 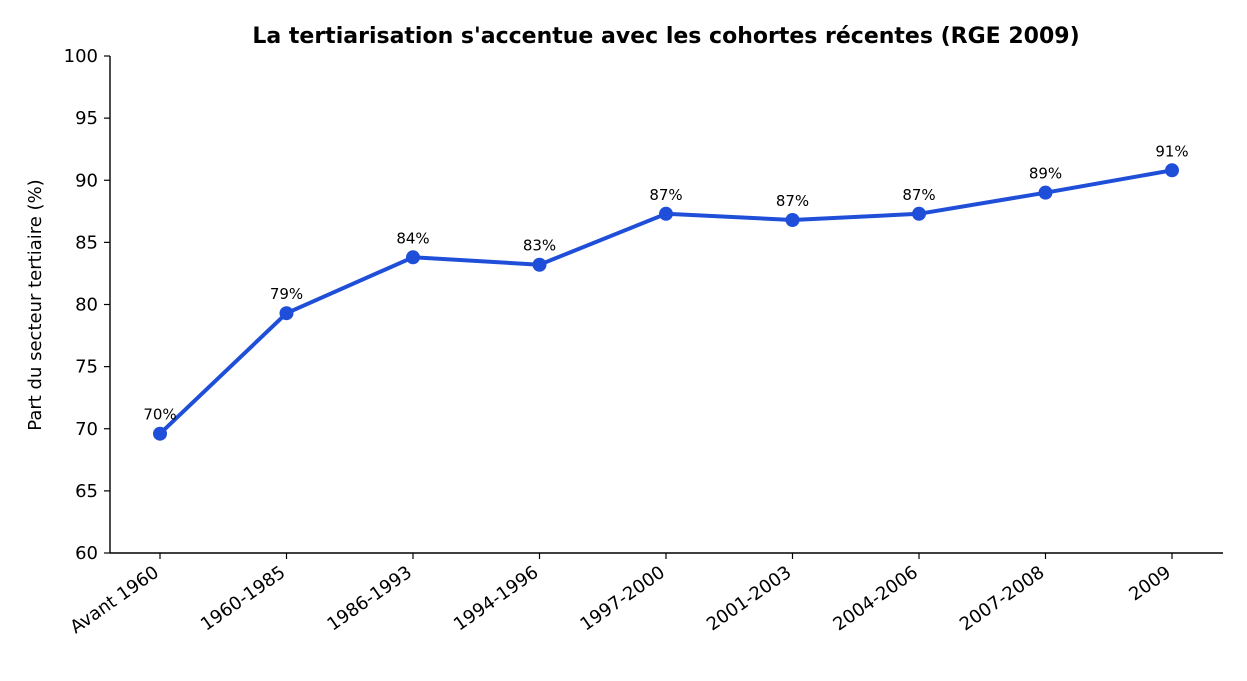 I want to click on y-tick-label: 70, so click(x=86, y=429).